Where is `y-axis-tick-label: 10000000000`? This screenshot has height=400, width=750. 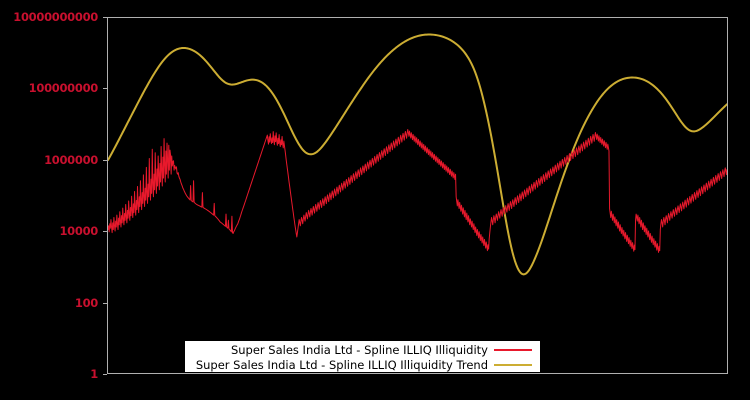
y-axis-tick-label: 10000000000 is located at coordinates (55, 17).